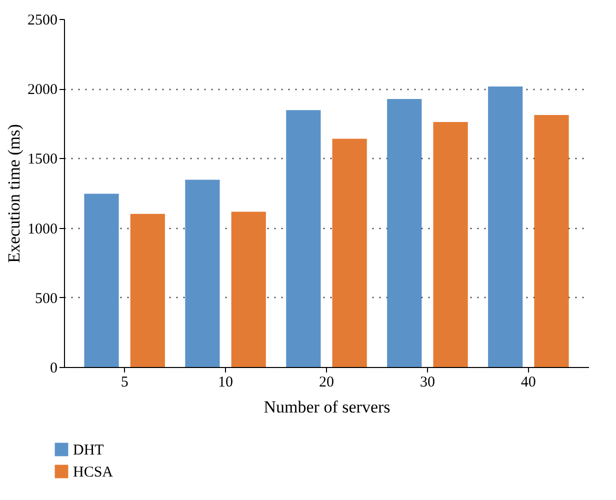  Describe the element at coordinates (528, 382) in the screenshot. I see `x-tick-label: 40` at that location.